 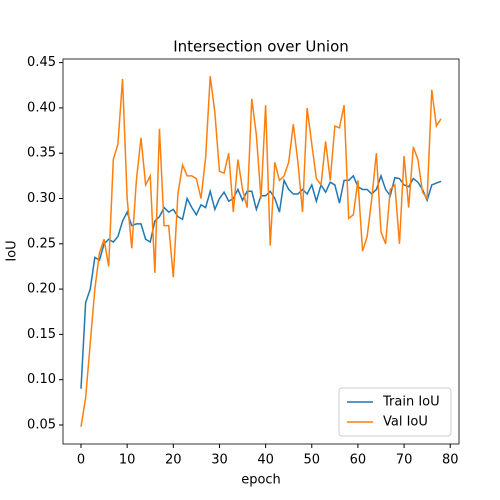 I want to click on y-tick-label: 0.20, so click(x=41, y=289).